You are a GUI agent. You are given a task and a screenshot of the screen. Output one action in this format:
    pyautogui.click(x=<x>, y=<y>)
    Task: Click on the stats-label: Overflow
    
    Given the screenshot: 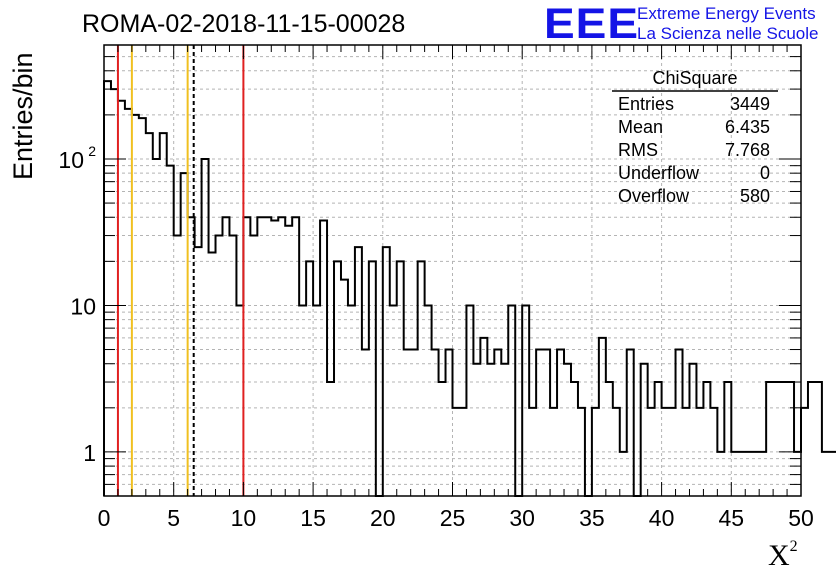 What is the action you would take?
    pyautogui.click(x=654, y=196)
    